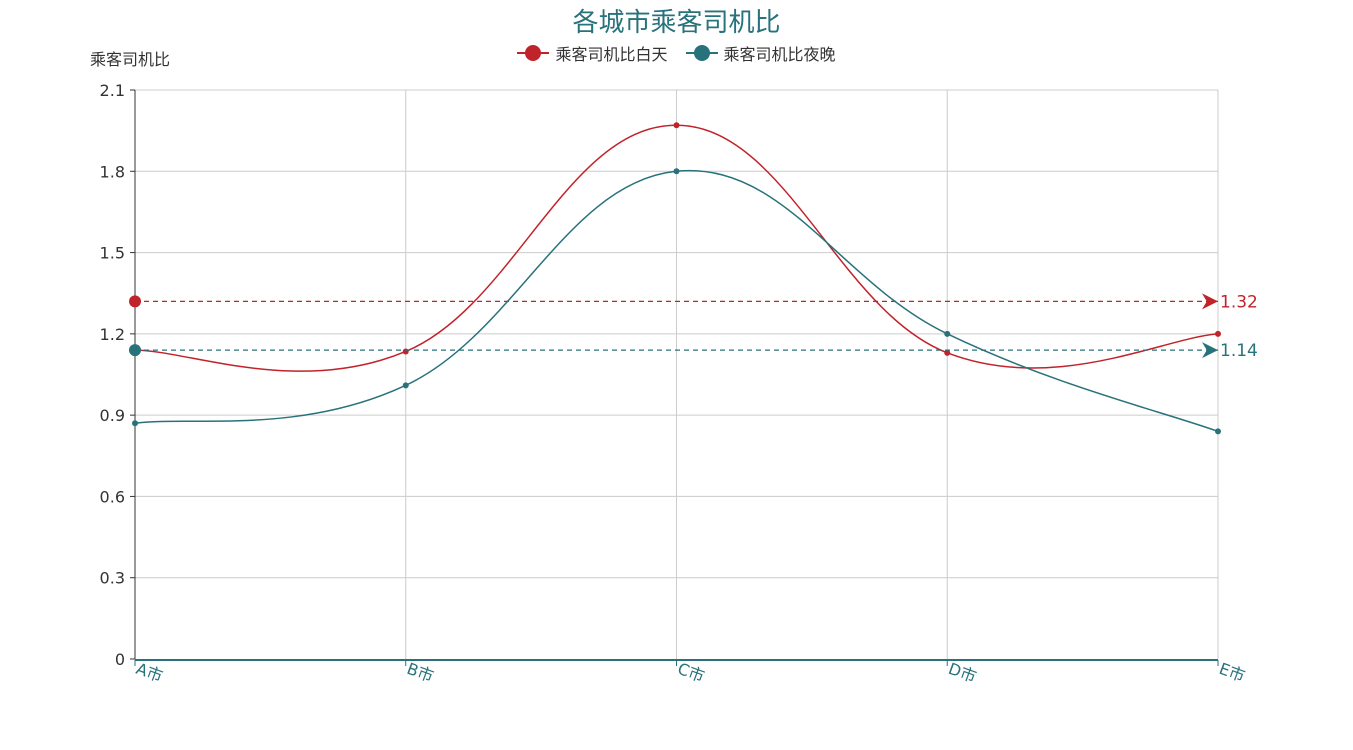  I want to click on x-tick-label: A市, so click(150, 672).